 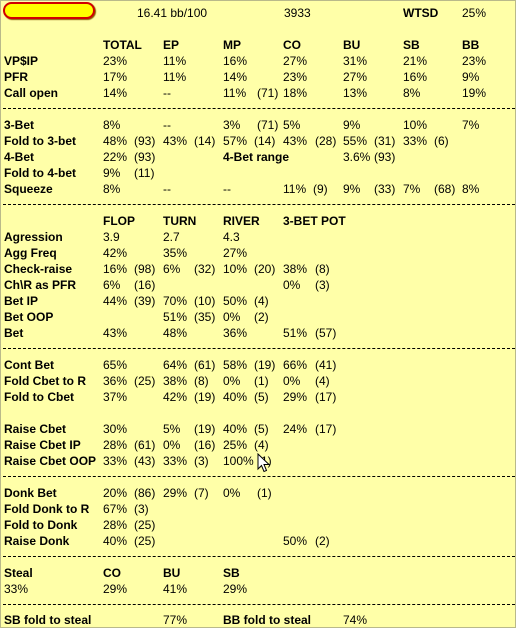 I want to click on row-label: Bet OOP, so click(x=29, y=317).